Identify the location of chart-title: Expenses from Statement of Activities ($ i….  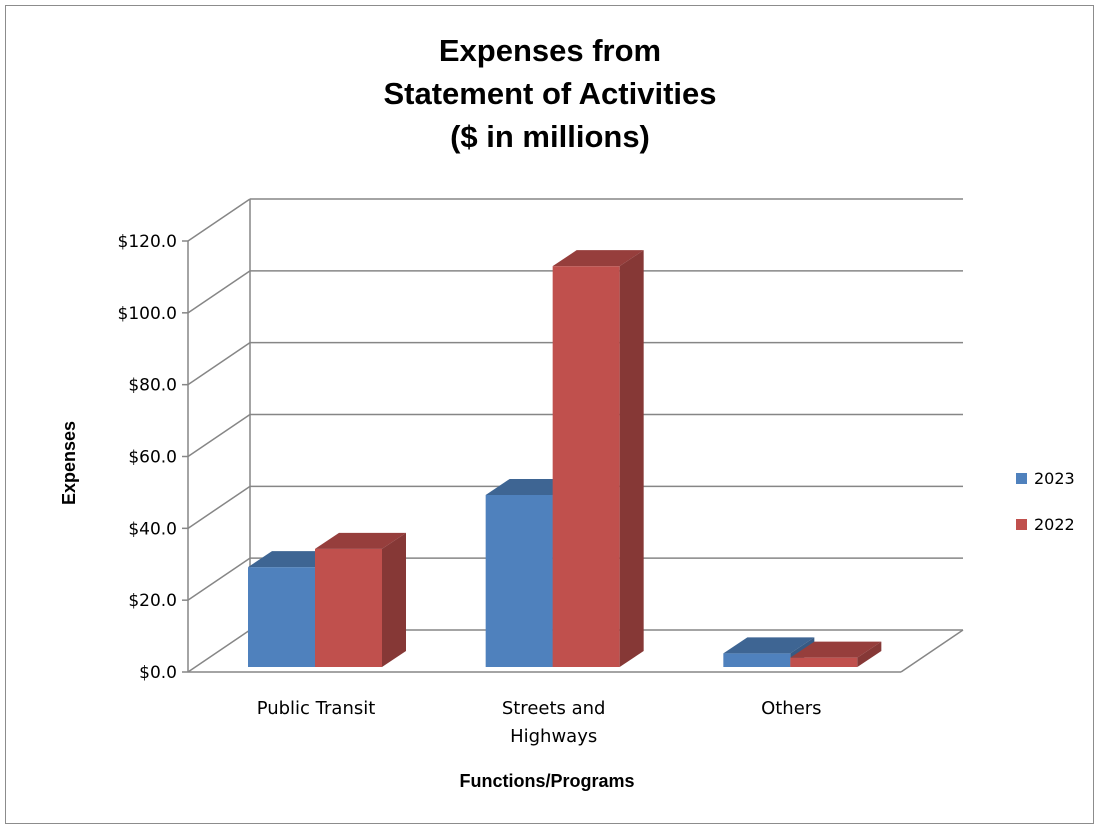
(549, 93).